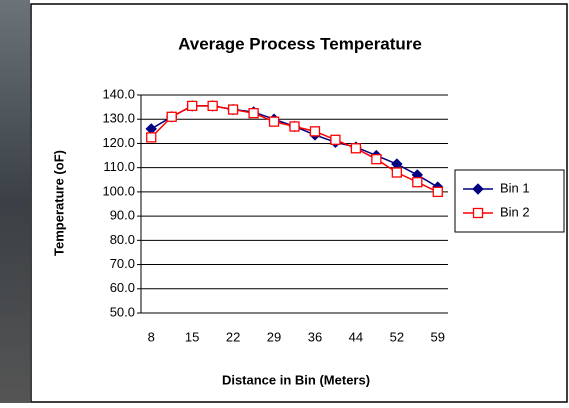 Image resolution: width=569 pixels, height=408 pixels. Describe the element at coordinates (119, 166) in the screenshot. I see `y-tick-label: 110.0` at that location.